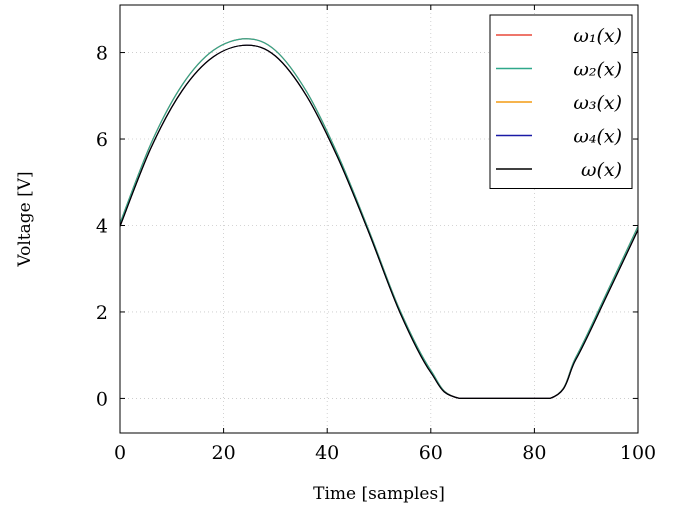 Image resolution: width=680 pixels, height=509 pixels. What do you see at coordinates (102, 313) in the screenshot?
I see `y-tick-label: 2` at bounding box center [102, 313].